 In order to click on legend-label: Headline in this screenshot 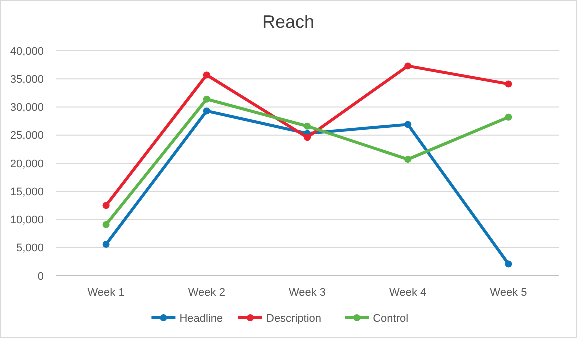, I will do `click(202, 318)`.